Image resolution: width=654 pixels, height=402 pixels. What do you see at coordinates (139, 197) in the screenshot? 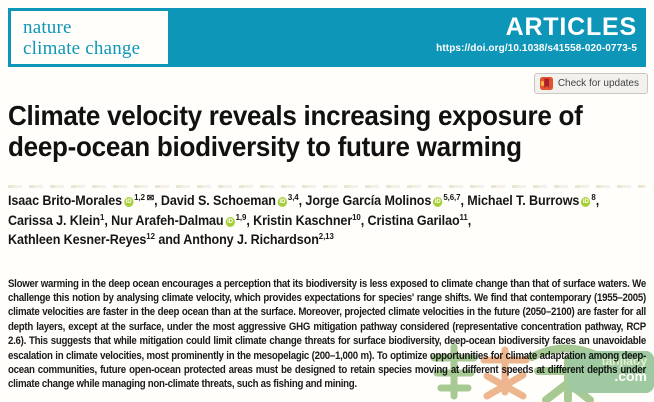
I see `author-affiliation-sup: 1,2` at bounding box center [139, 197].